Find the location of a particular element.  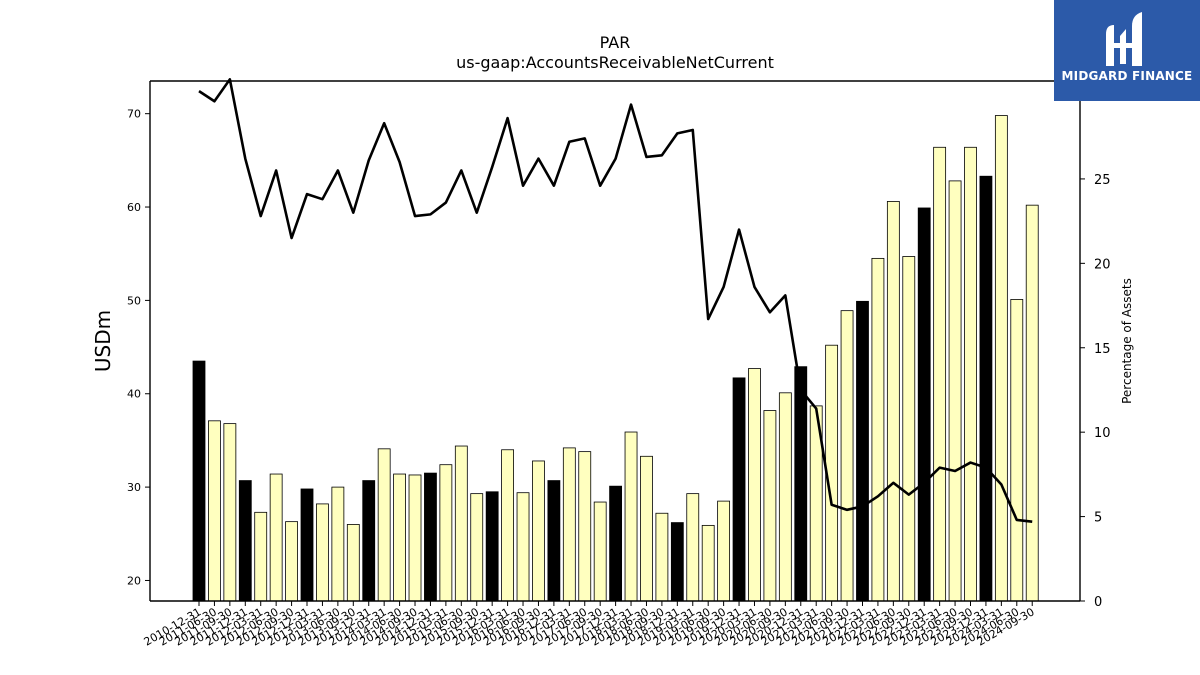

y2-tick-label: 10 is located at coordinates (1102, 433).